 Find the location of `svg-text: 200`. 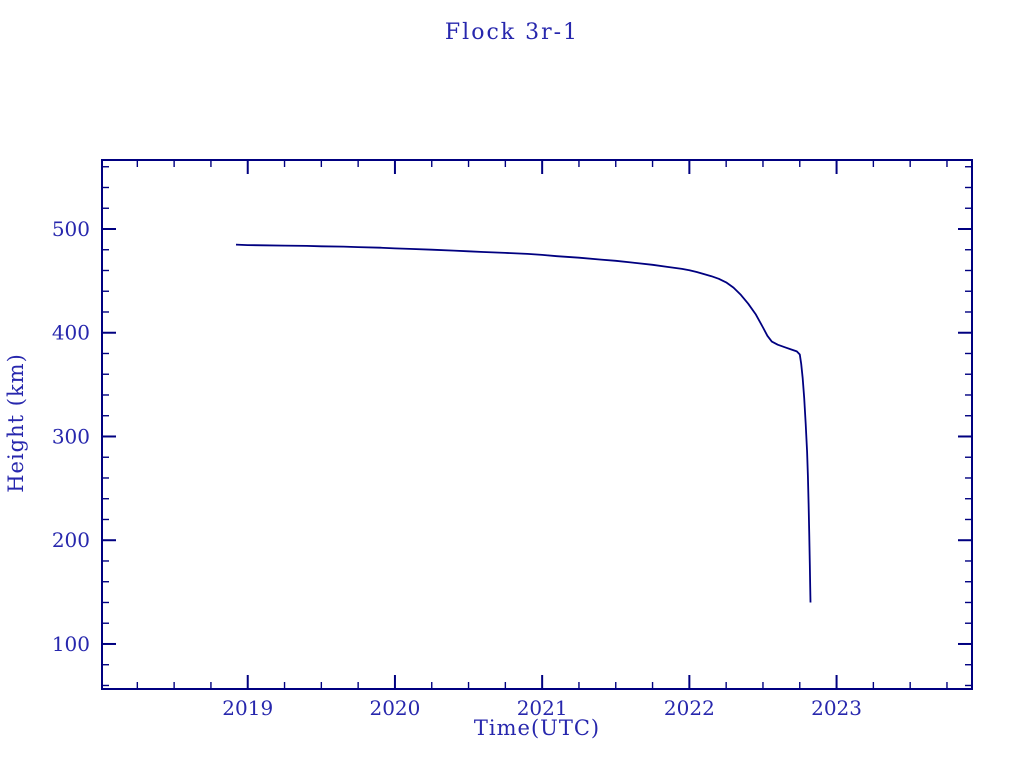

svg-text: 200 is located at coordinates (71, 540).